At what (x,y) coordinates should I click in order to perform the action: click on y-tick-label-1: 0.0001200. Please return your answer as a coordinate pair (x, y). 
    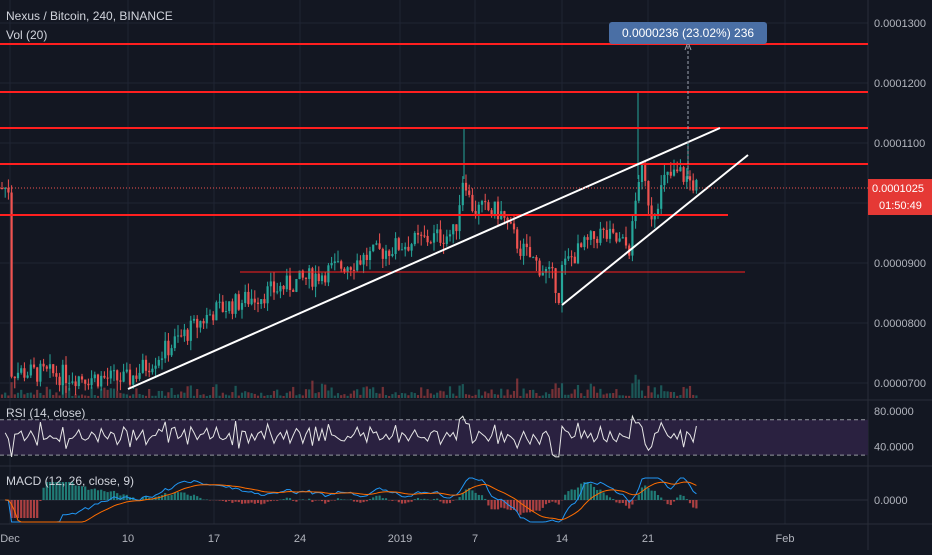
    Looking at the image, I should click on (900, 84).